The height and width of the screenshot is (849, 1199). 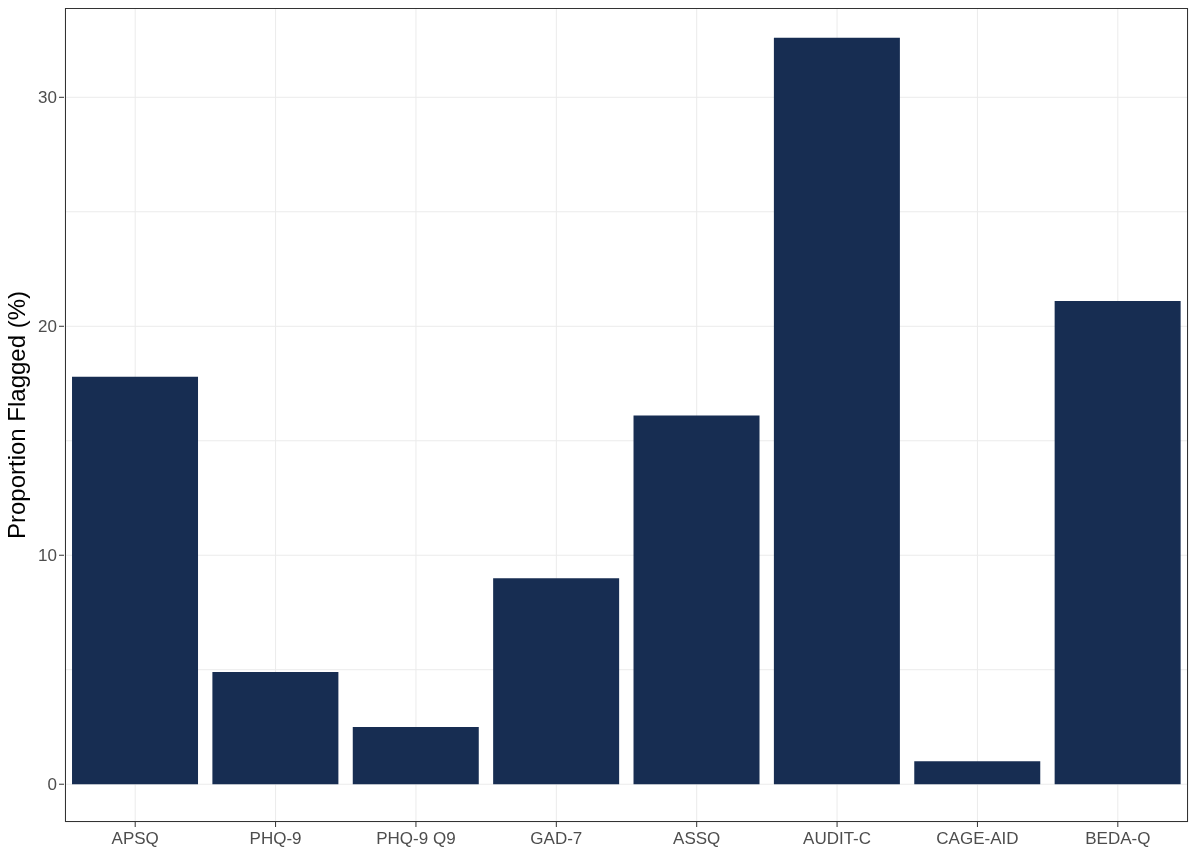 What do you see at coordinates (977, 838) in the screenshot?
I see `x-tick-label: CAGE-AID` at bounding box center [977, 838].